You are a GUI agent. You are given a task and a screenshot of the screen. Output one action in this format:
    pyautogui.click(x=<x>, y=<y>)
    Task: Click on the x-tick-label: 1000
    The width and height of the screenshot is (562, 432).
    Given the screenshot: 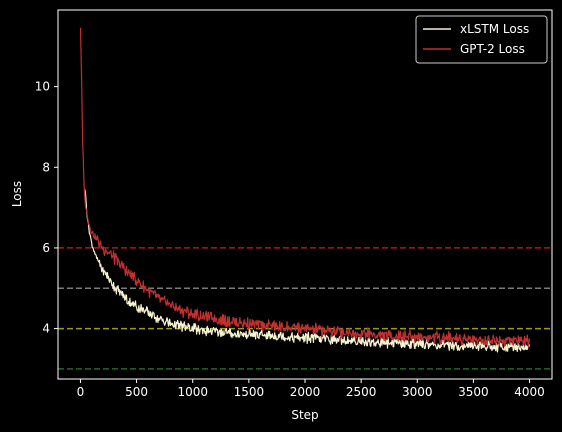 What is the action you would take?
    pyautogui.click(x=192, y=392)
    